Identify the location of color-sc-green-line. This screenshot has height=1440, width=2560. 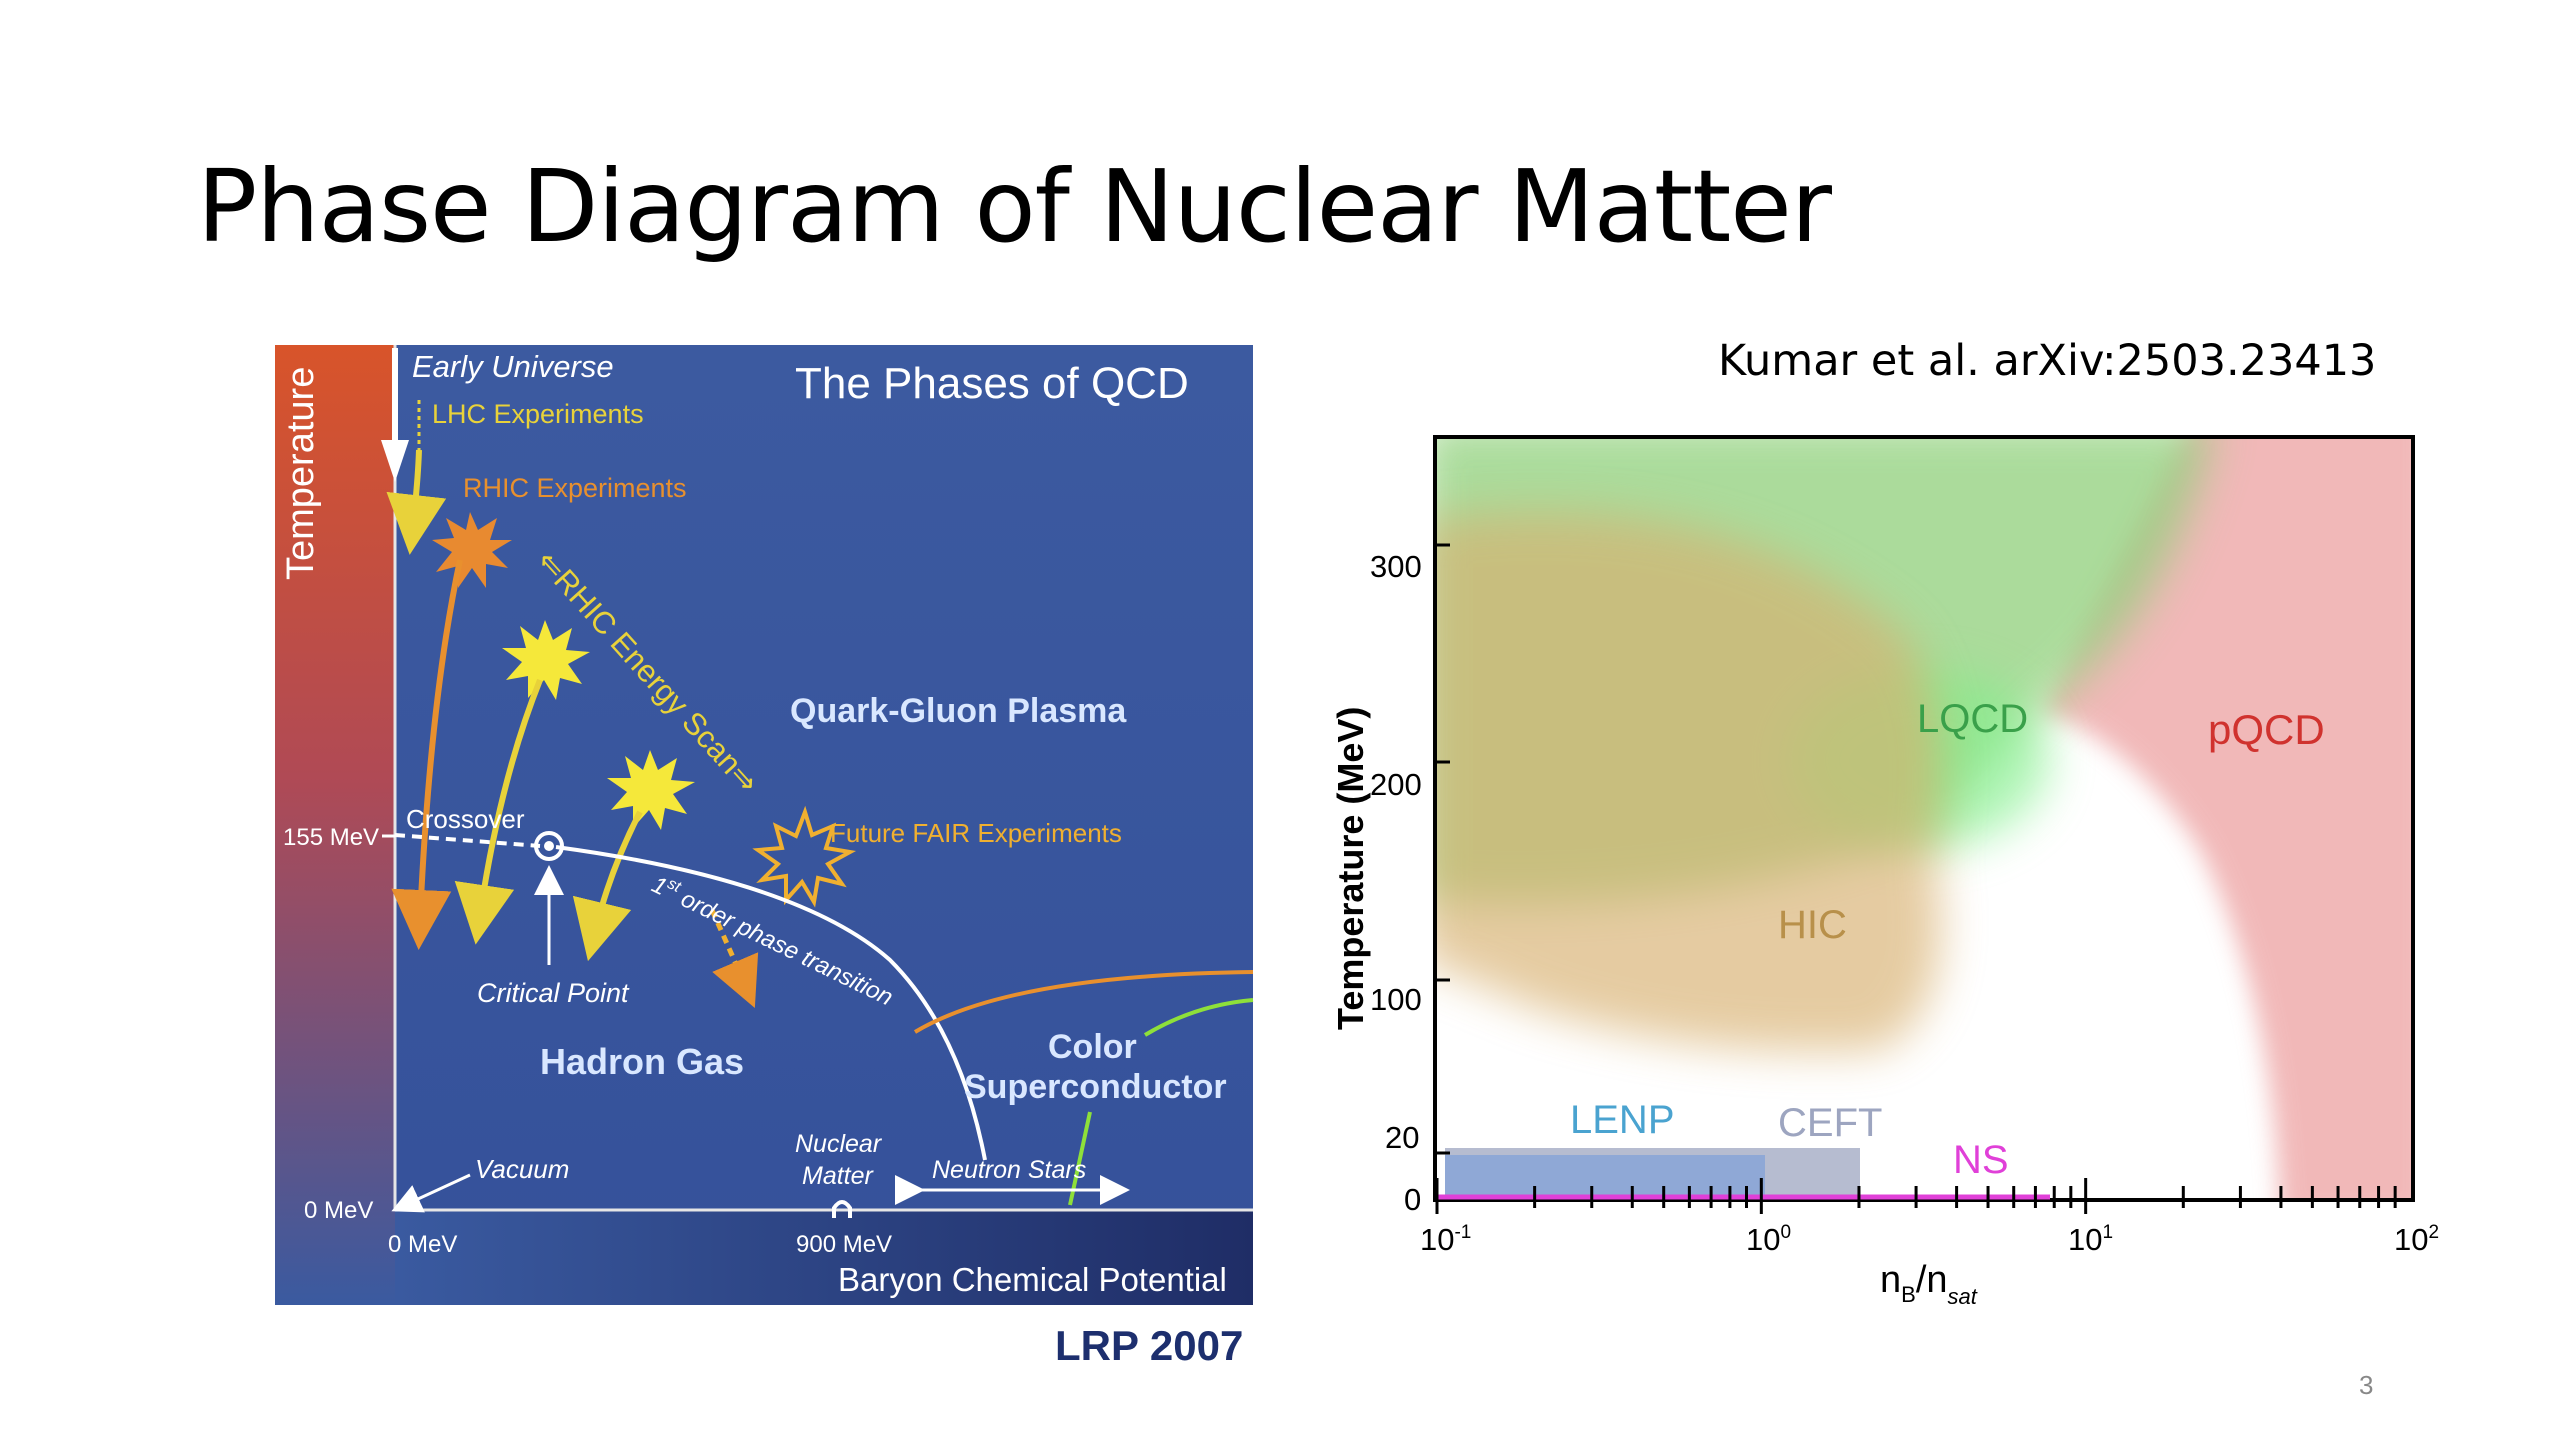
(1198, 1017).